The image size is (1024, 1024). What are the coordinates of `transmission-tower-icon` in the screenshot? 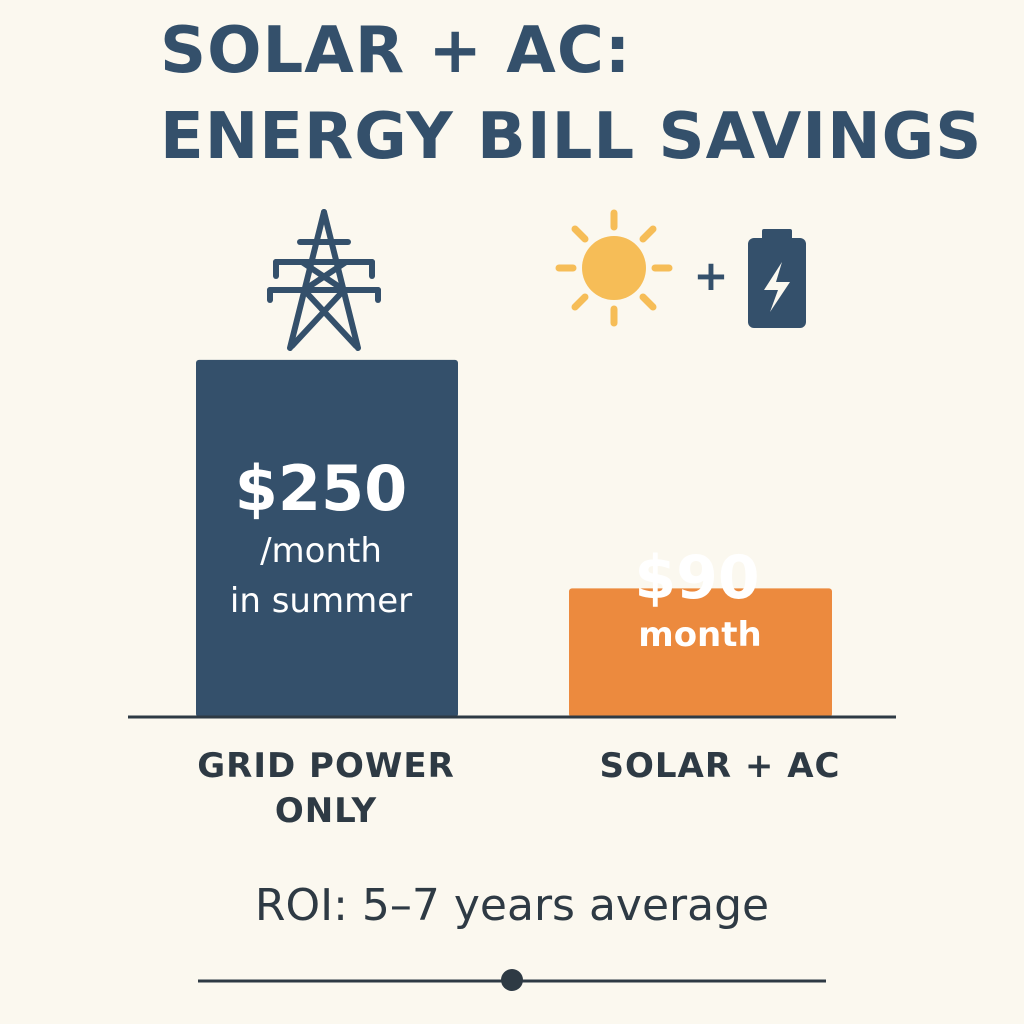 It's located at (324, 280).